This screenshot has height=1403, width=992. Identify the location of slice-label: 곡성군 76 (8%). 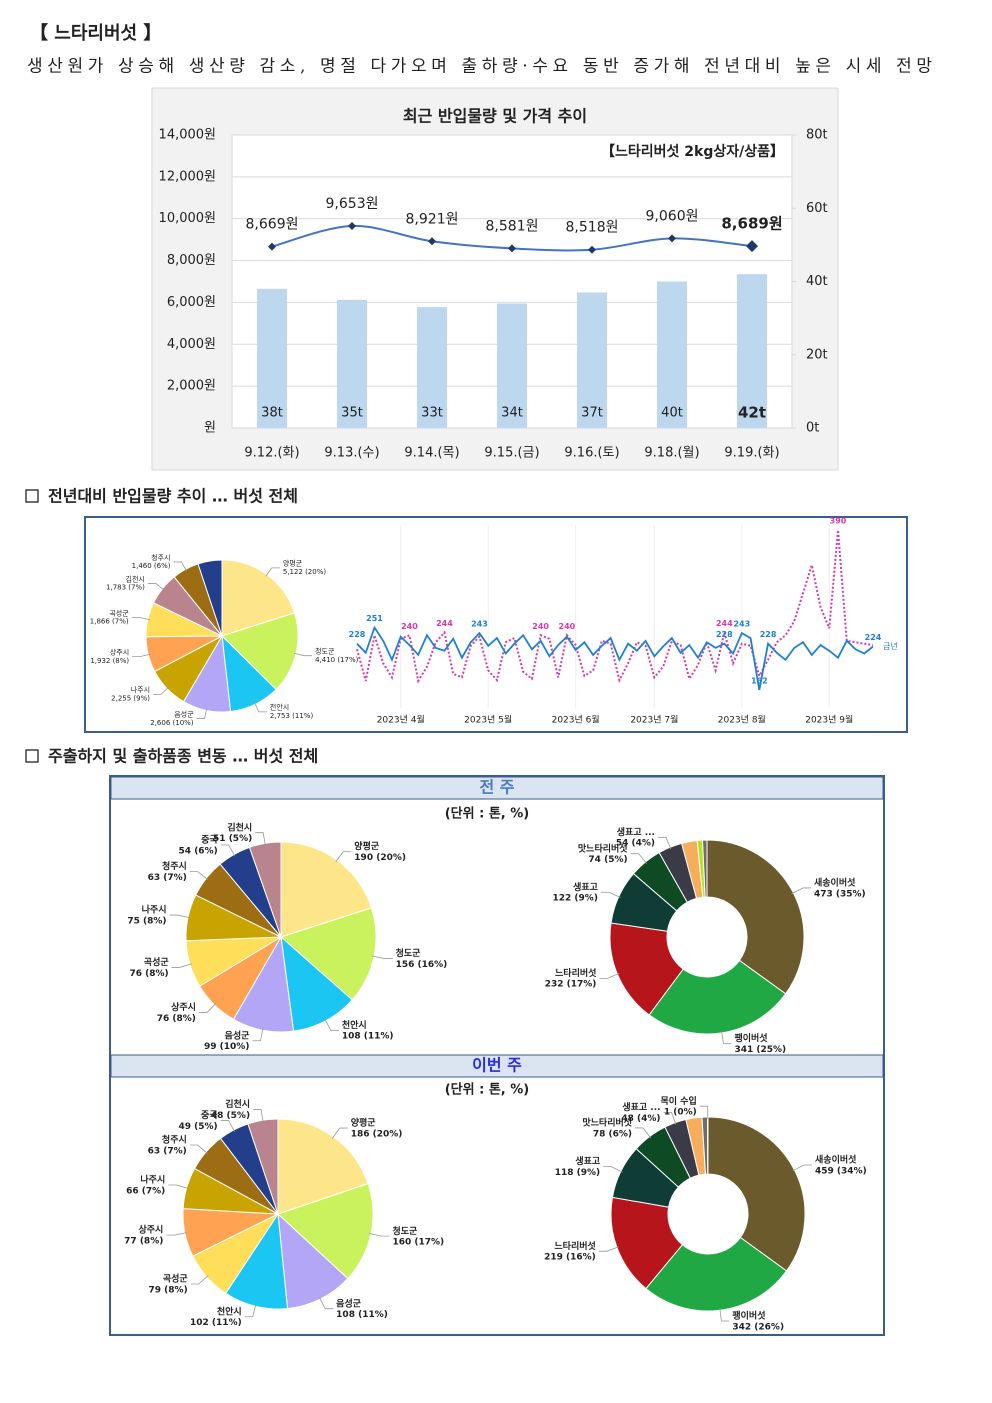
(149, 967).